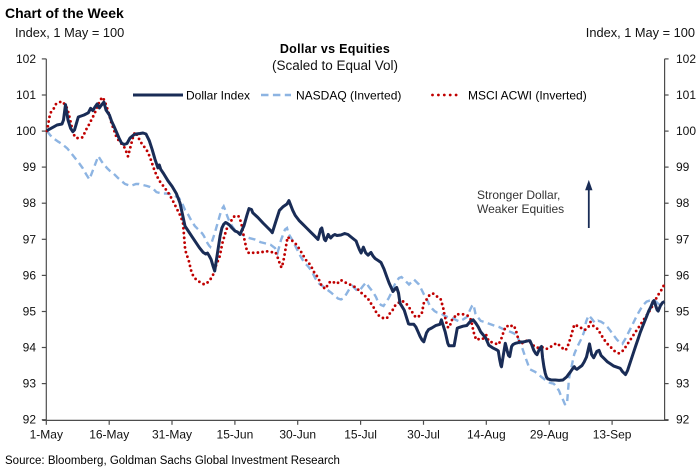 The height and width of the screenshot is (473, 700). What do you see at coordinates (549, 434) in the screenshot?
I see `svg-text: 29-Aug` at bounding box center [549, 434].